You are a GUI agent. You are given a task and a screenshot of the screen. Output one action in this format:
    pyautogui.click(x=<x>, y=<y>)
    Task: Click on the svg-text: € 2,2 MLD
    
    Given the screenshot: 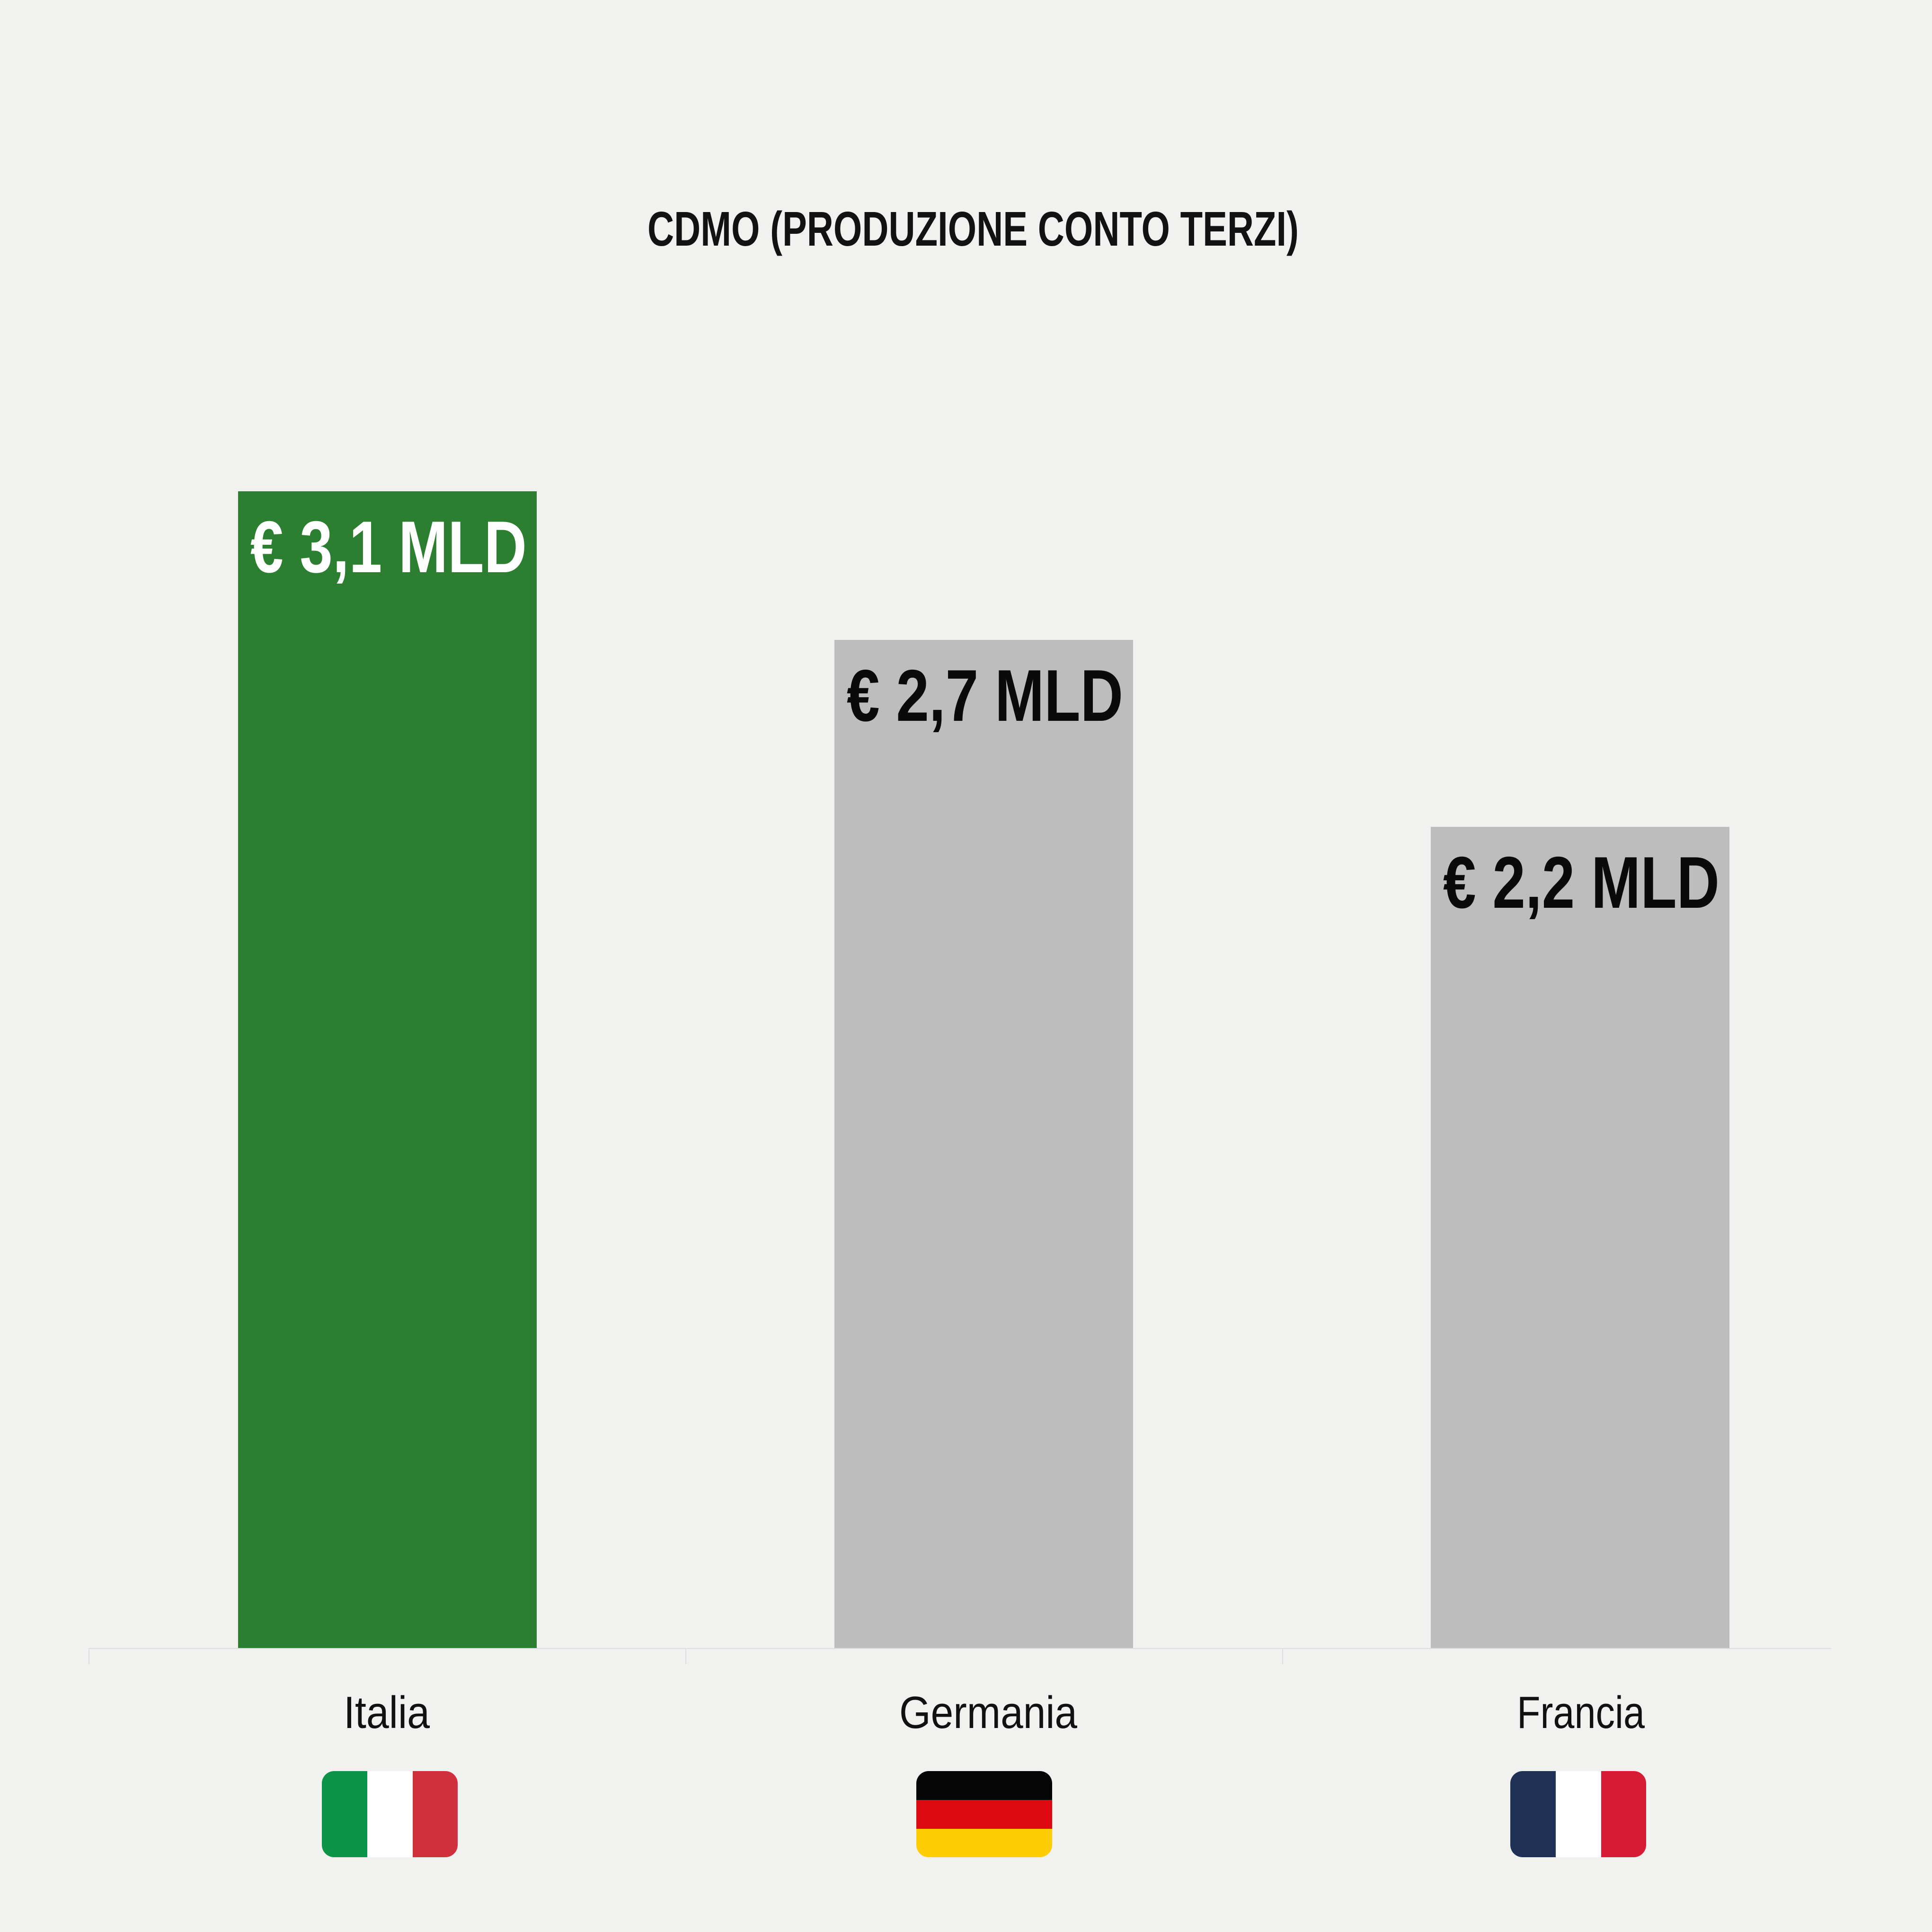 What is the action you would take?
    pyautogui.click(x=1581, y=882)
    